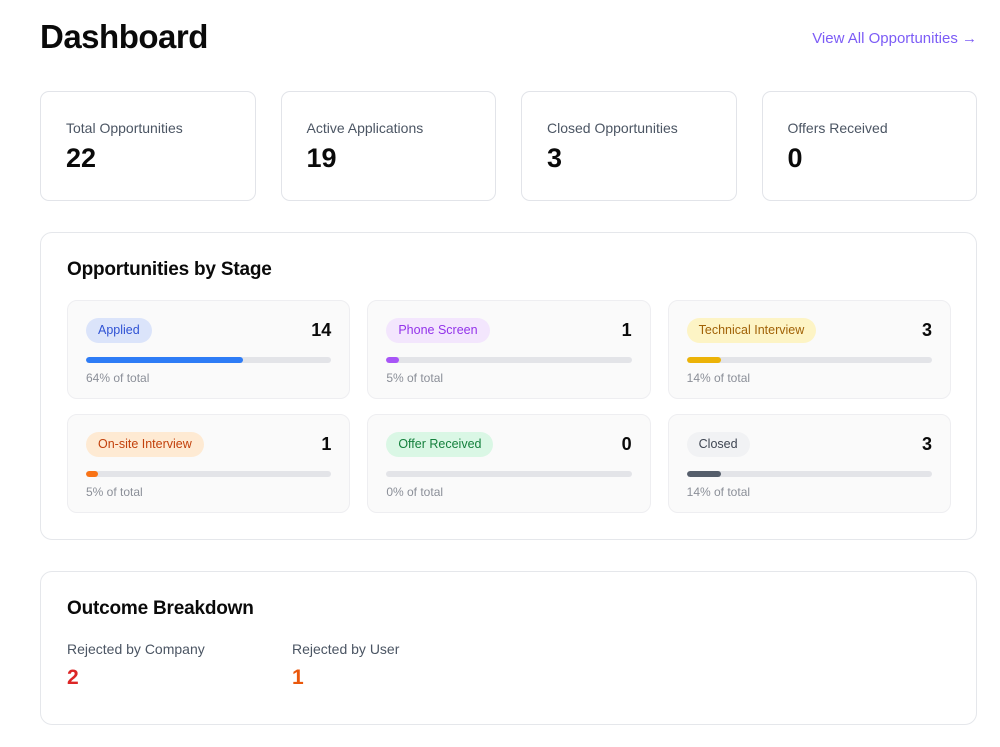  Describe the element at coordinates (145, 444) in the screenshot. I see `stage-badge-onsite-interview: On-site Interview` at that location.